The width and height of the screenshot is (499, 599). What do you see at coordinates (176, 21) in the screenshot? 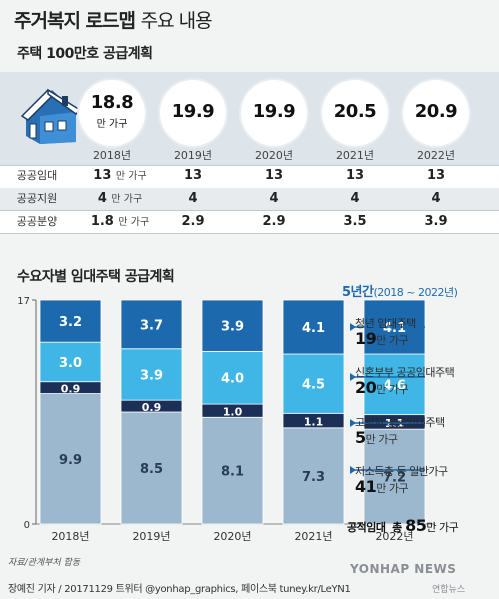
I see `title-rest: 주요 내용` at bounding box center [176, 21].